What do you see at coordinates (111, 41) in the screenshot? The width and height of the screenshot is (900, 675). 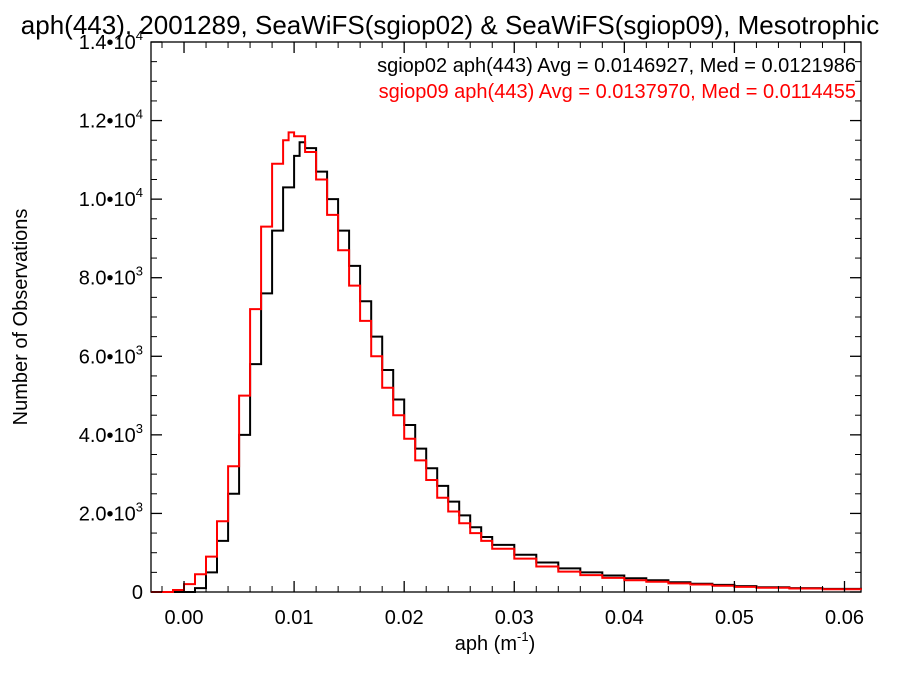 I see `y-tick-label: 1.4•104` at bounding box center [111, 41].